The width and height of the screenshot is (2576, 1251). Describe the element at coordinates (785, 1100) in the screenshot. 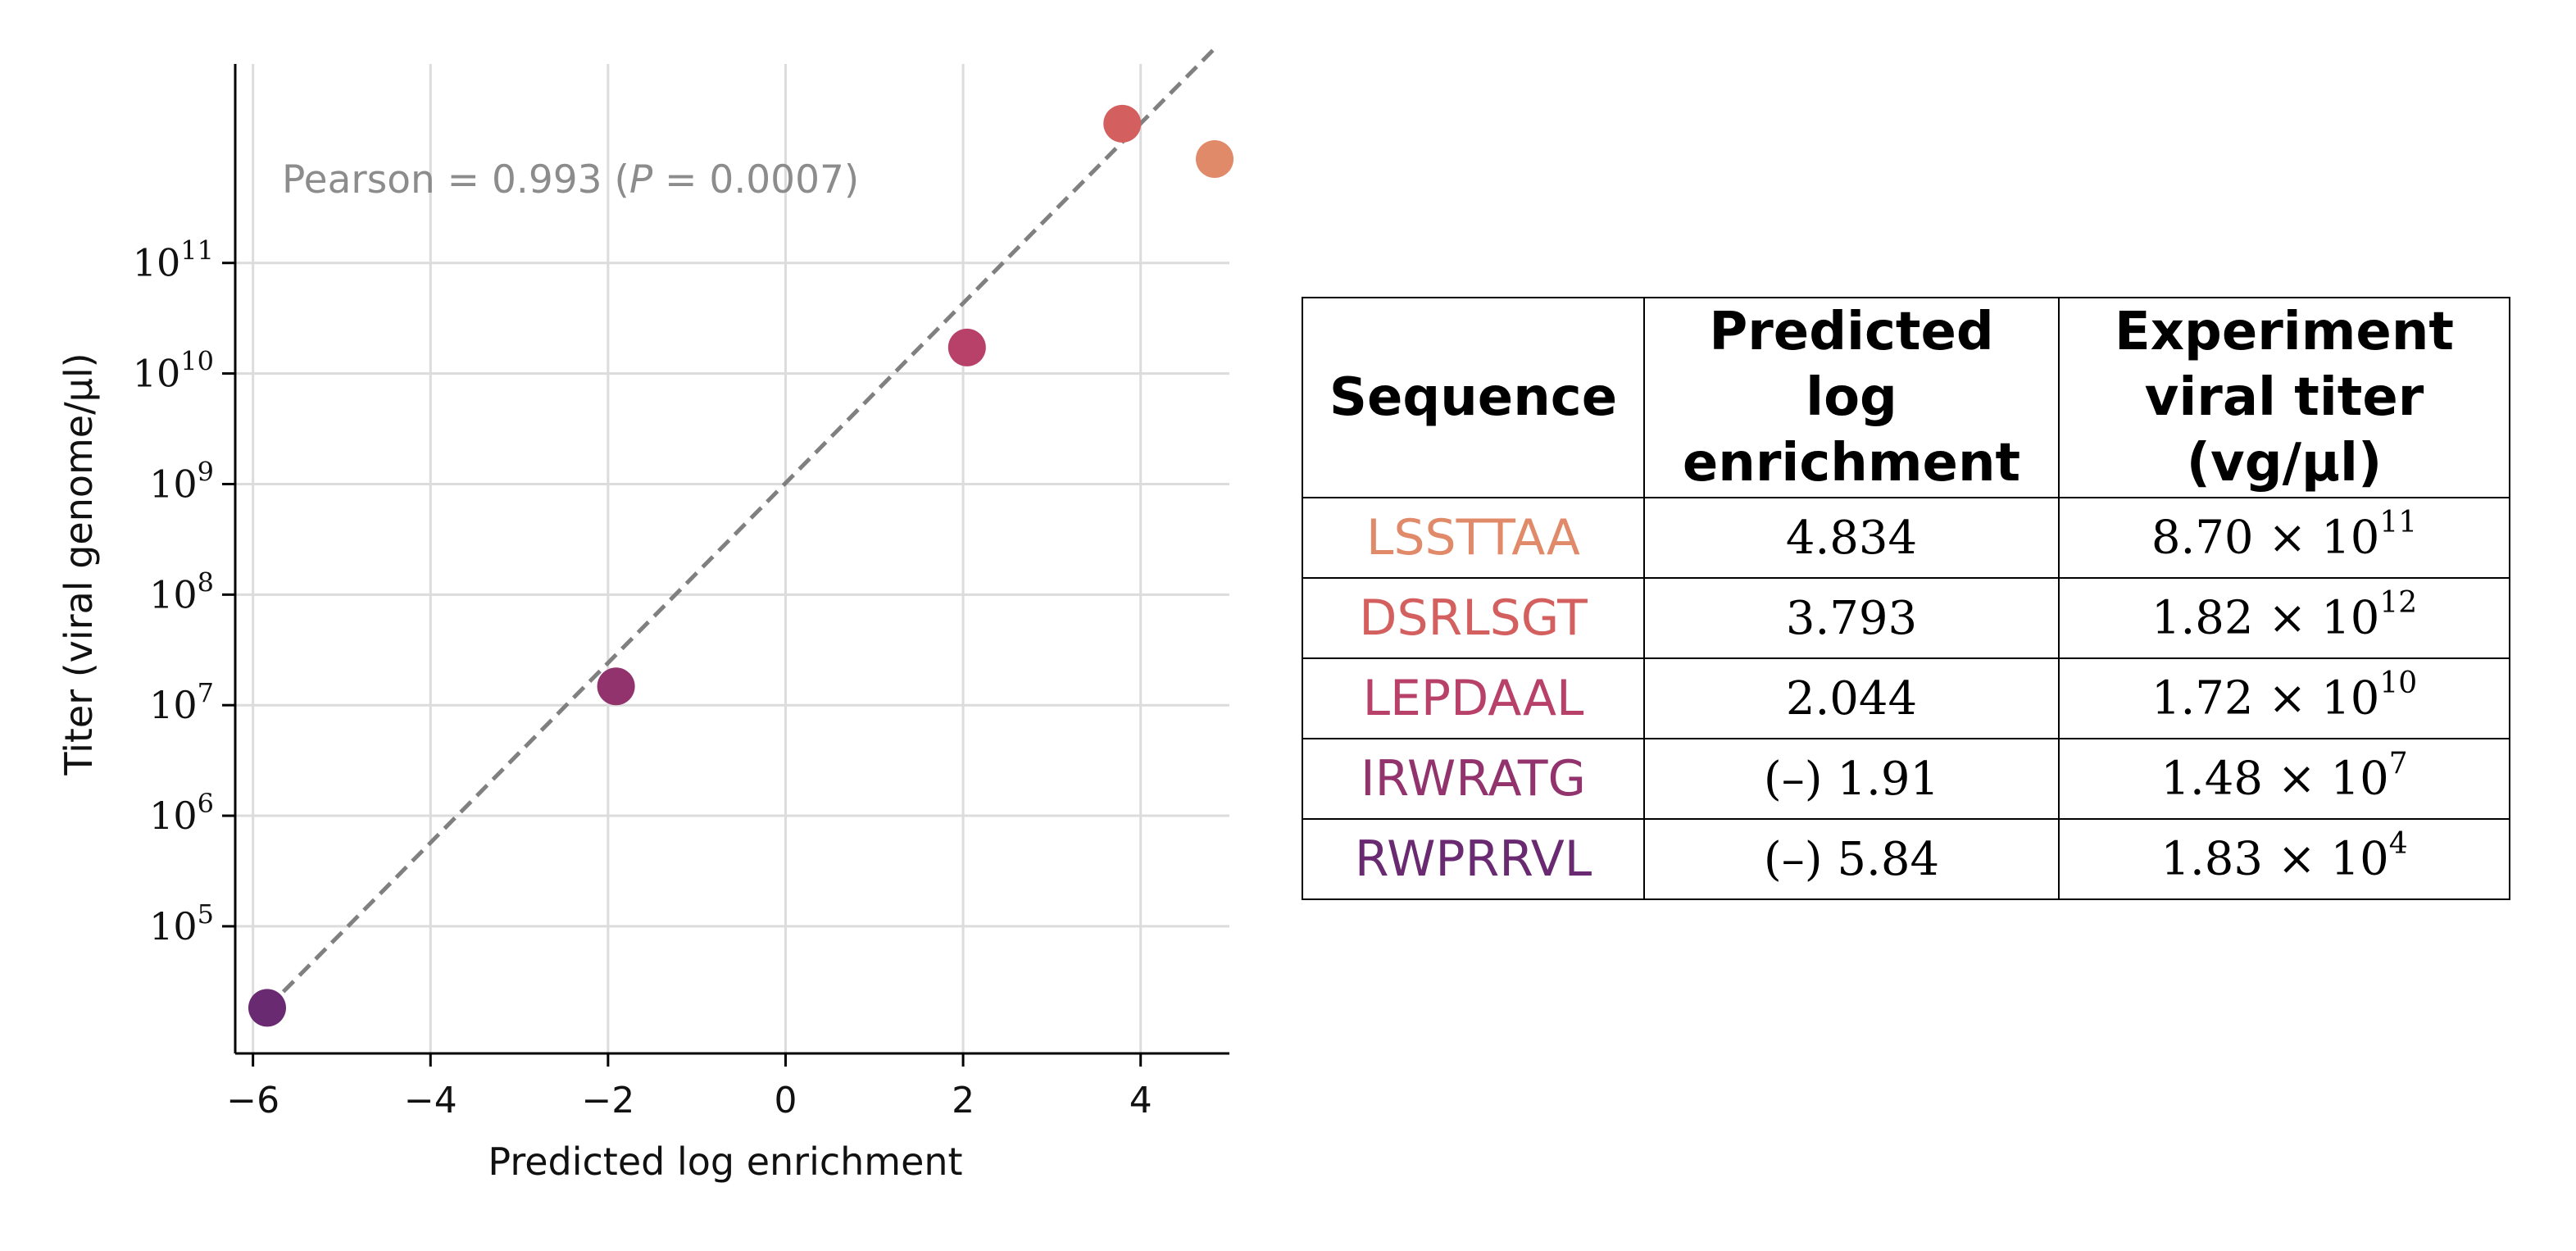

I see `x-tick-label: 0` at that location.